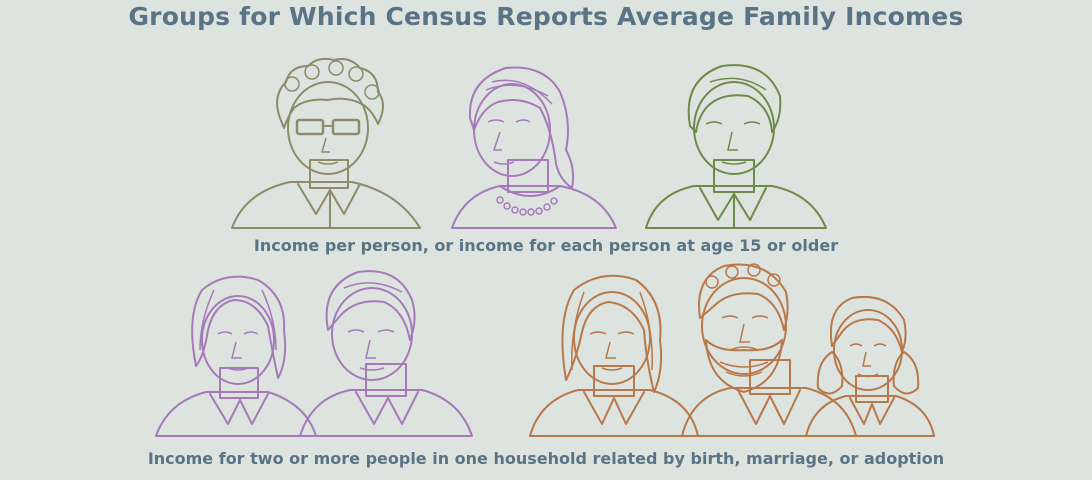 The width and height of the screenshot is (1092, 480). Describe the element at coordinates (326, 143) in the screenshot. I see `pink-man-with-glasses` at that location.